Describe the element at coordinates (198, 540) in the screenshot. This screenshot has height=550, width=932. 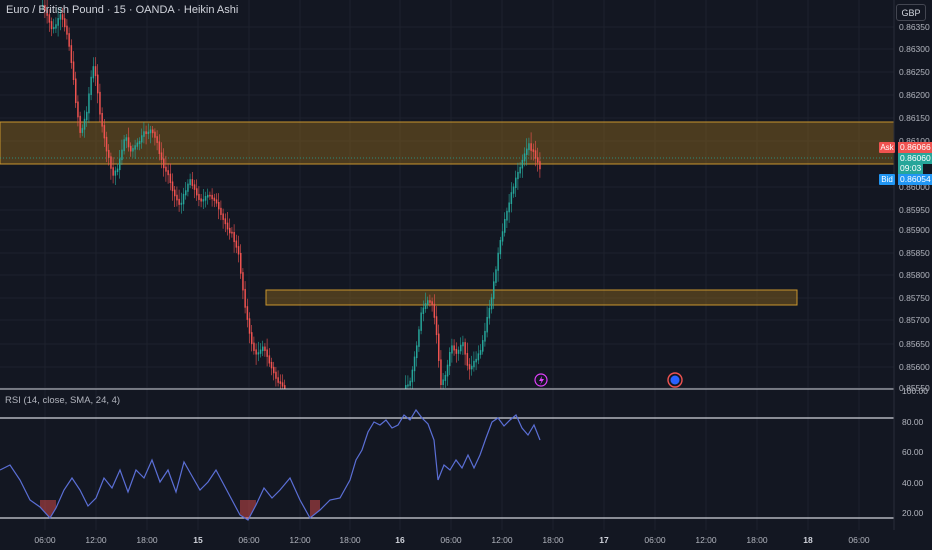
I see `time-tick: 15` at that location.